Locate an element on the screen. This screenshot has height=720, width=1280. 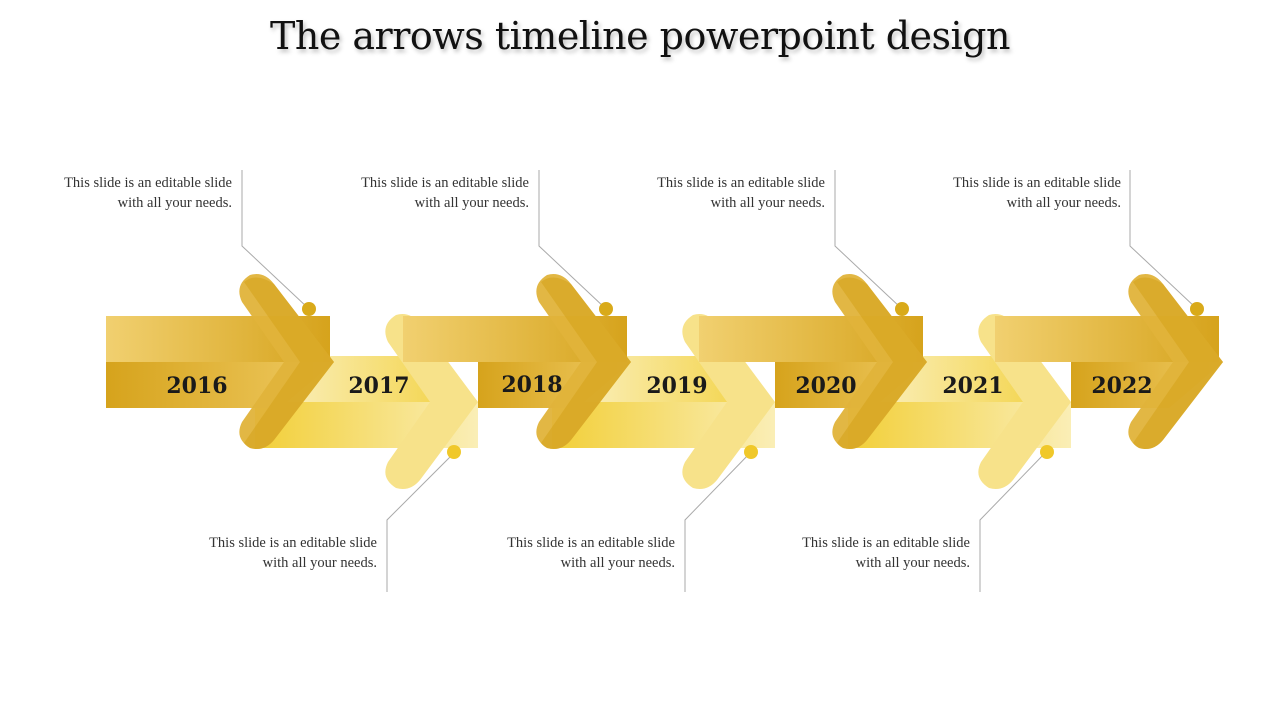
year-label: 2020 is located at coordinates (825, 386).